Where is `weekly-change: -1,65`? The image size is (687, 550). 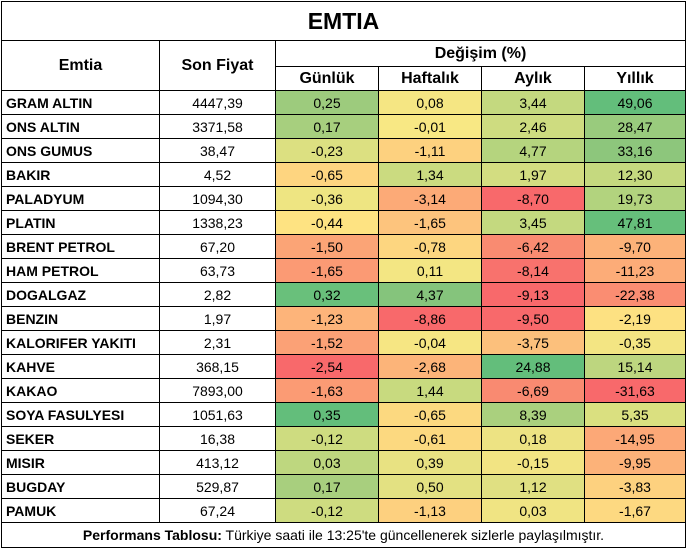 weekly-change: -1,65 is located at coordinates (430, 222).